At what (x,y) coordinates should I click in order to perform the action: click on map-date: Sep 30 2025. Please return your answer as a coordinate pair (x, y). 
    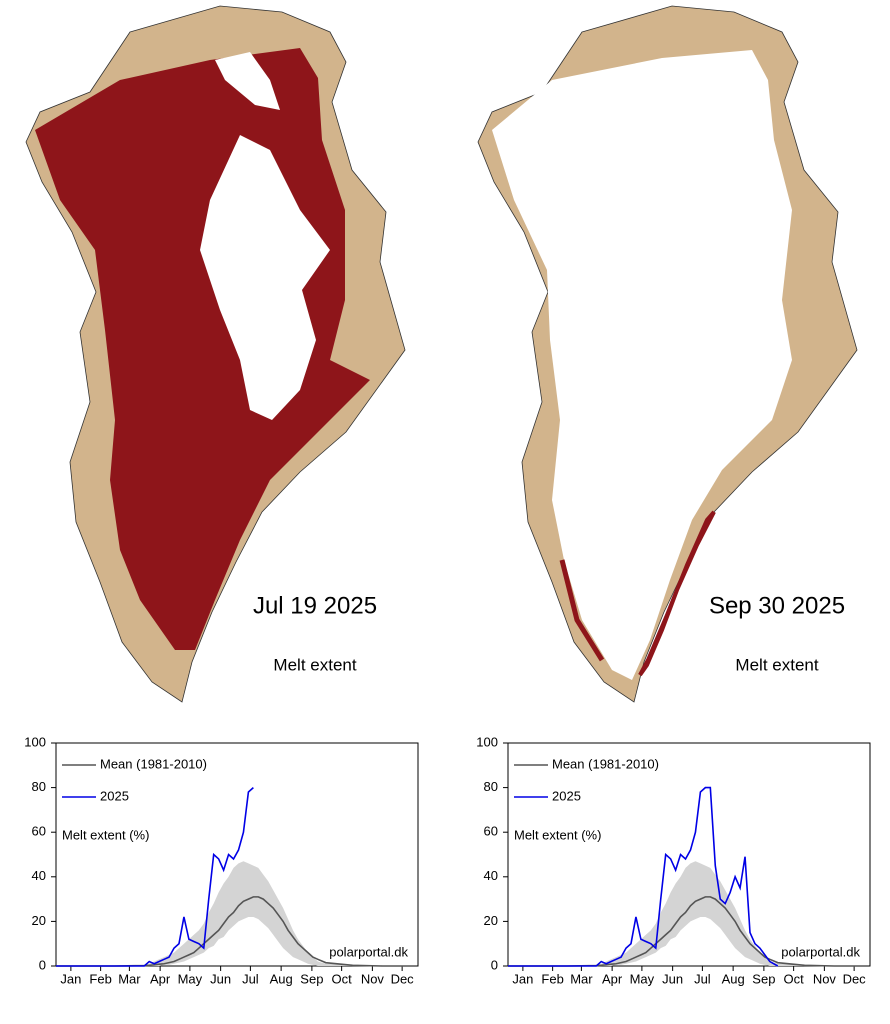
    Looking at the image, I should click on (777, 605).